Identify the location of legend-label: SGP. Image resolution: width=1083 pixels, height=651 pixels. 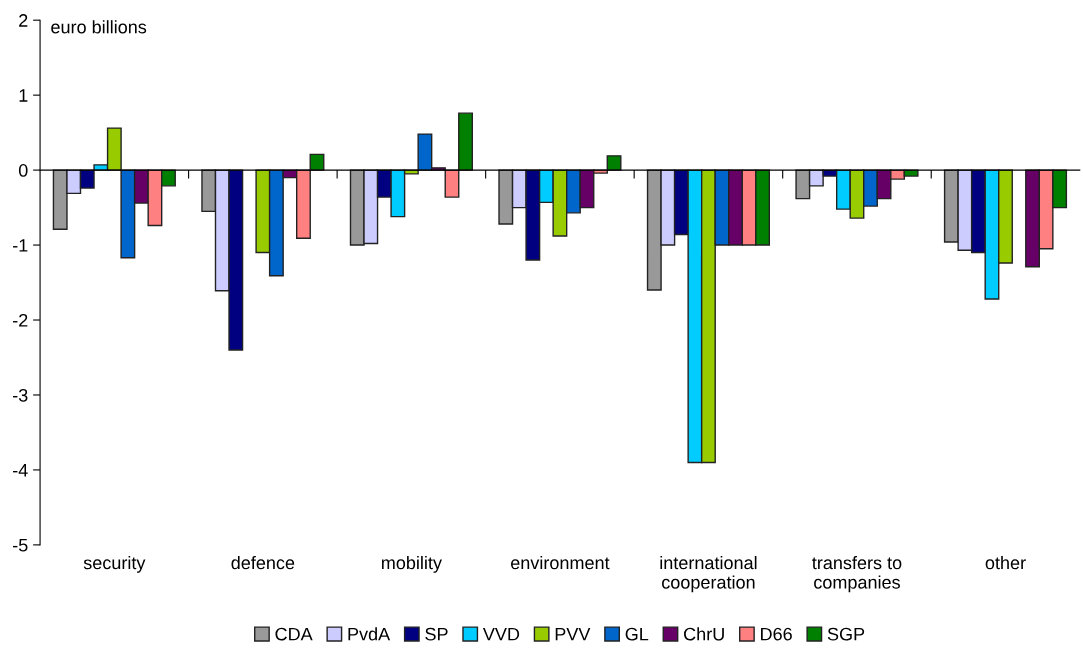
(846, 634).